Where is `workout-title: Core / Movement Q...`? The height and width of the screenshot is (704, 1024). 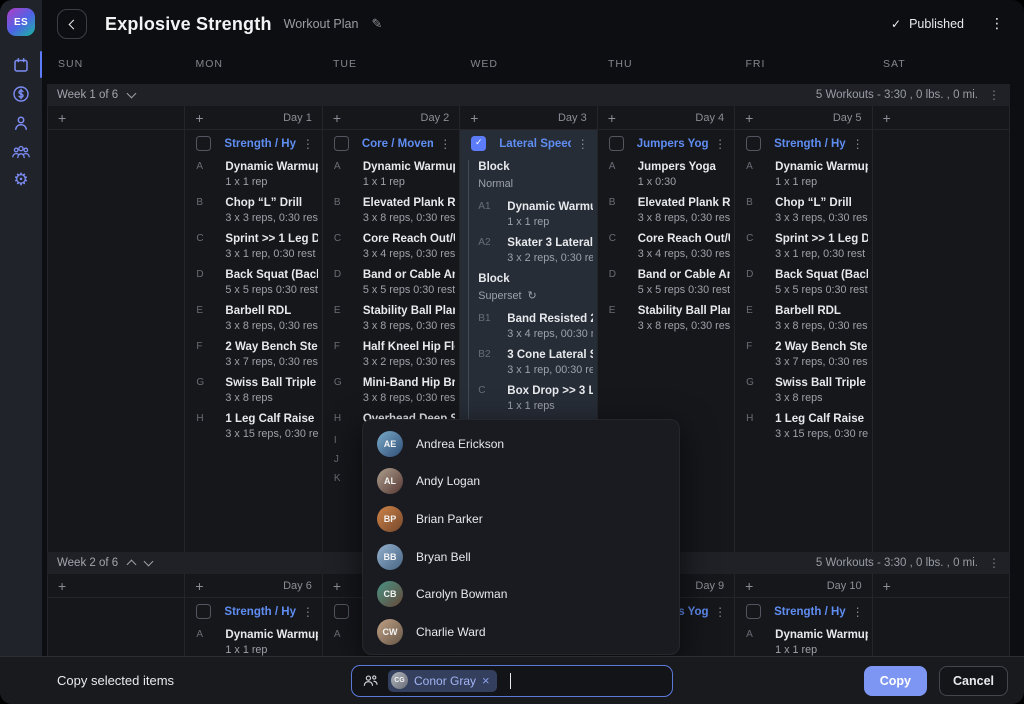
workout-title: Core / Movement Q... is located at coordinates (397, 143).